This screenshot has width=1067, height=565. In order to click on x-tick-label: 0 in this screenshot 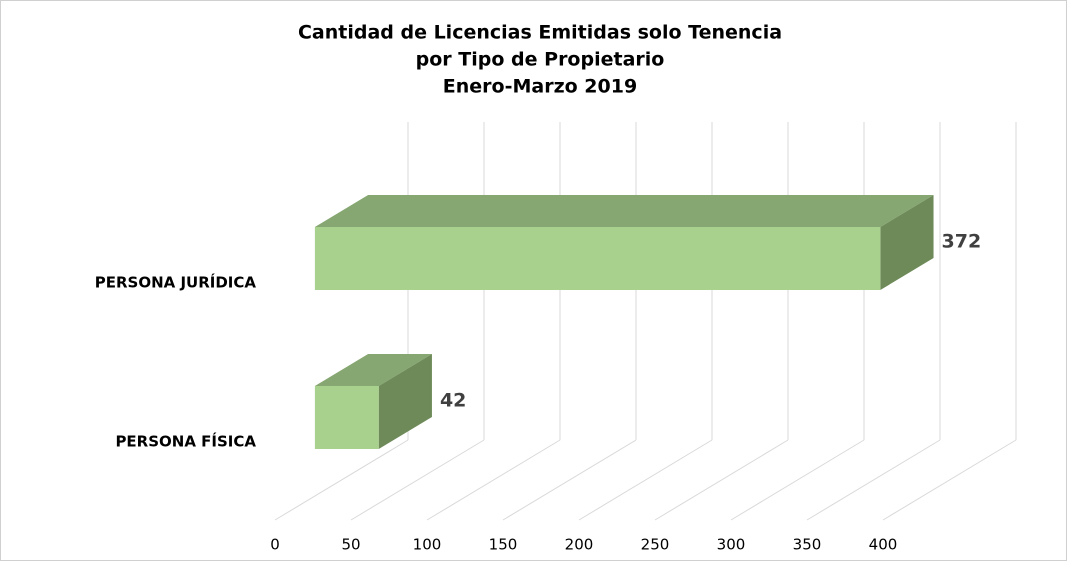, I will do `click(275, 545)`.